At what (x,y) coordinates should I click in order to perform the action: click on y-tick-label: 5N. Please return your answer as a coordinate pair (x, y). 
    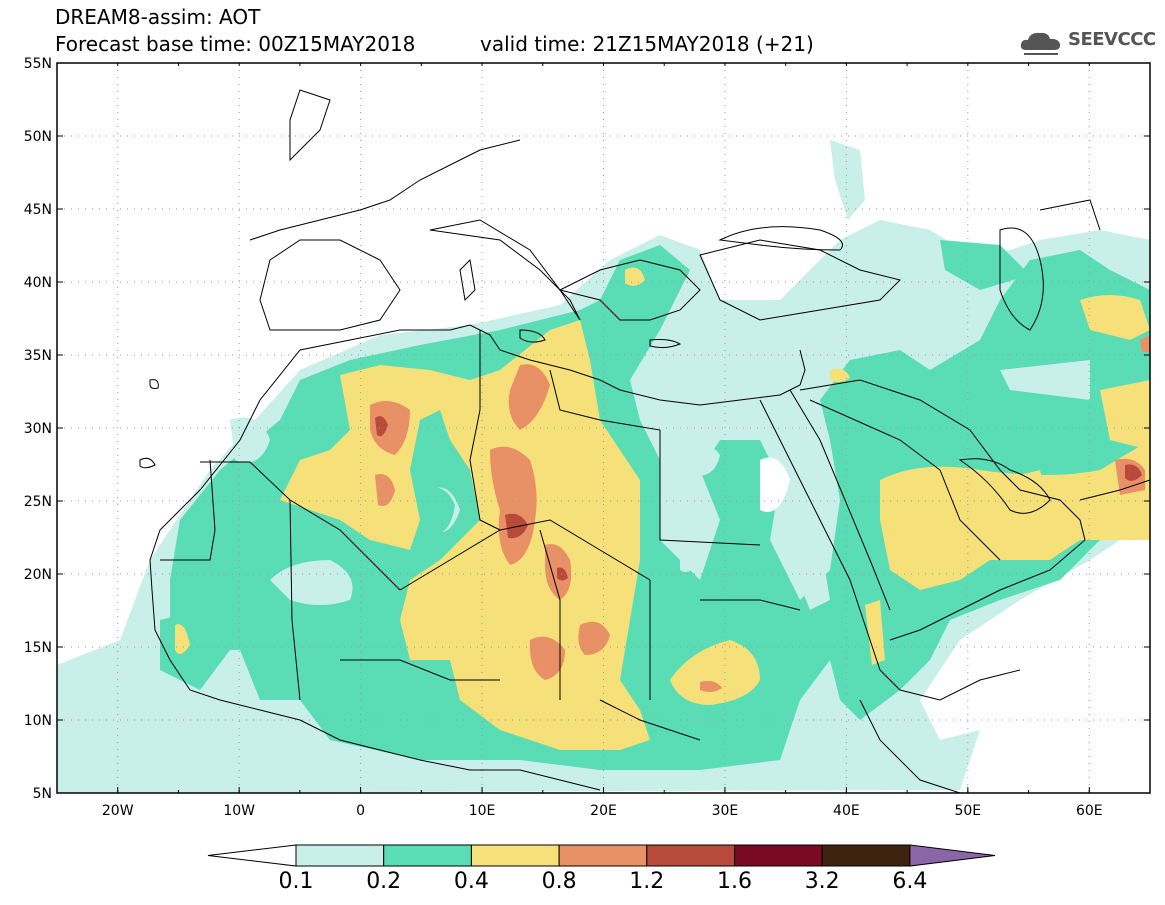
    Looking at the image, I should click on (42, 794).